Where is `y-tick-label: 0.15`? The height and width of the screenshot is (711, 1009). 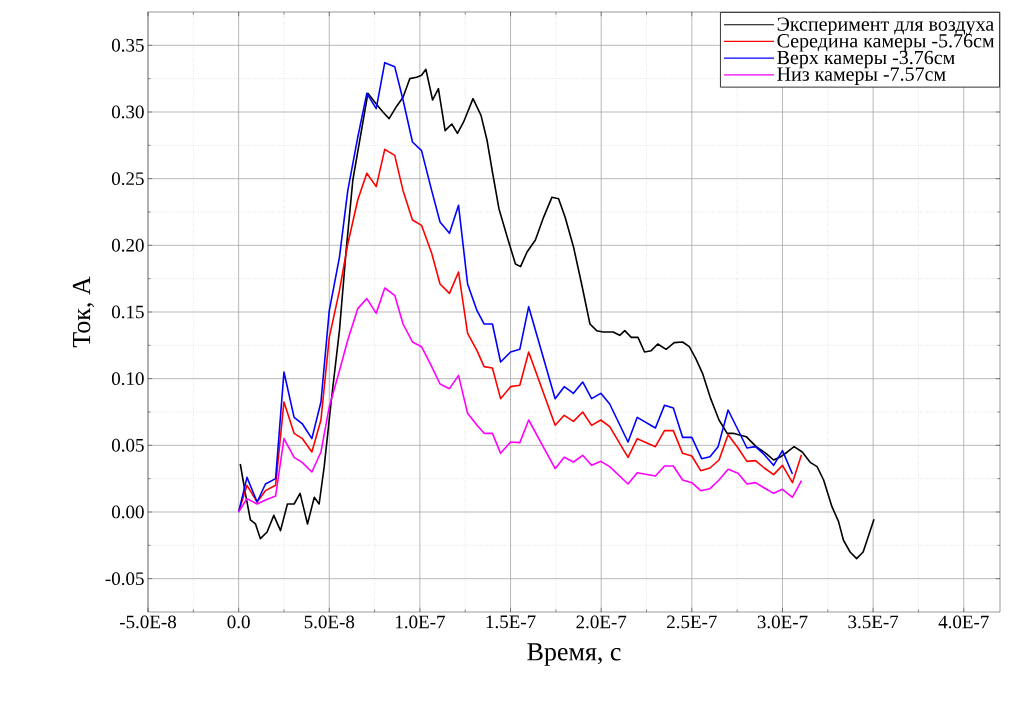
y-tick-label: 0.15 is located at coordinates (127, 312).